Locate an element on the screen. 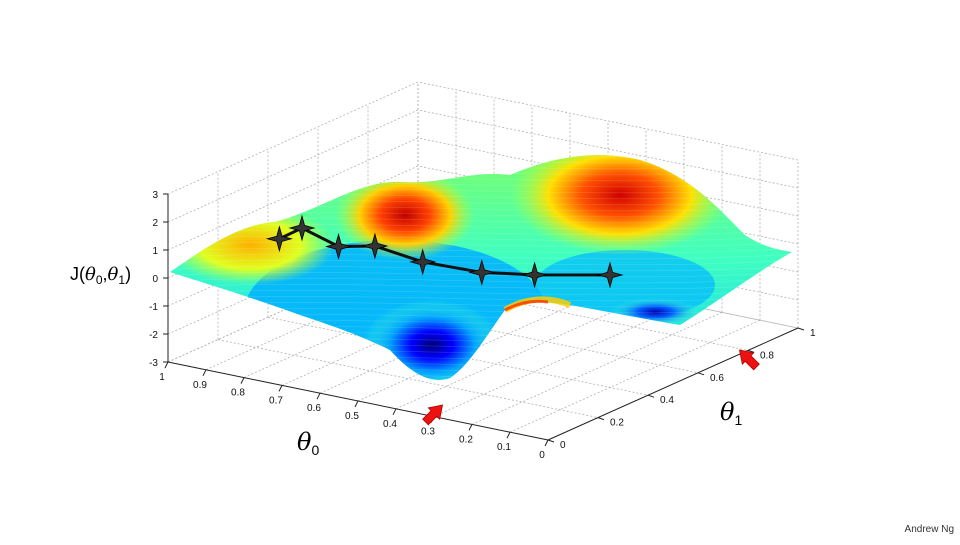  surface-ridge-left is located at coordinates (252, 245).